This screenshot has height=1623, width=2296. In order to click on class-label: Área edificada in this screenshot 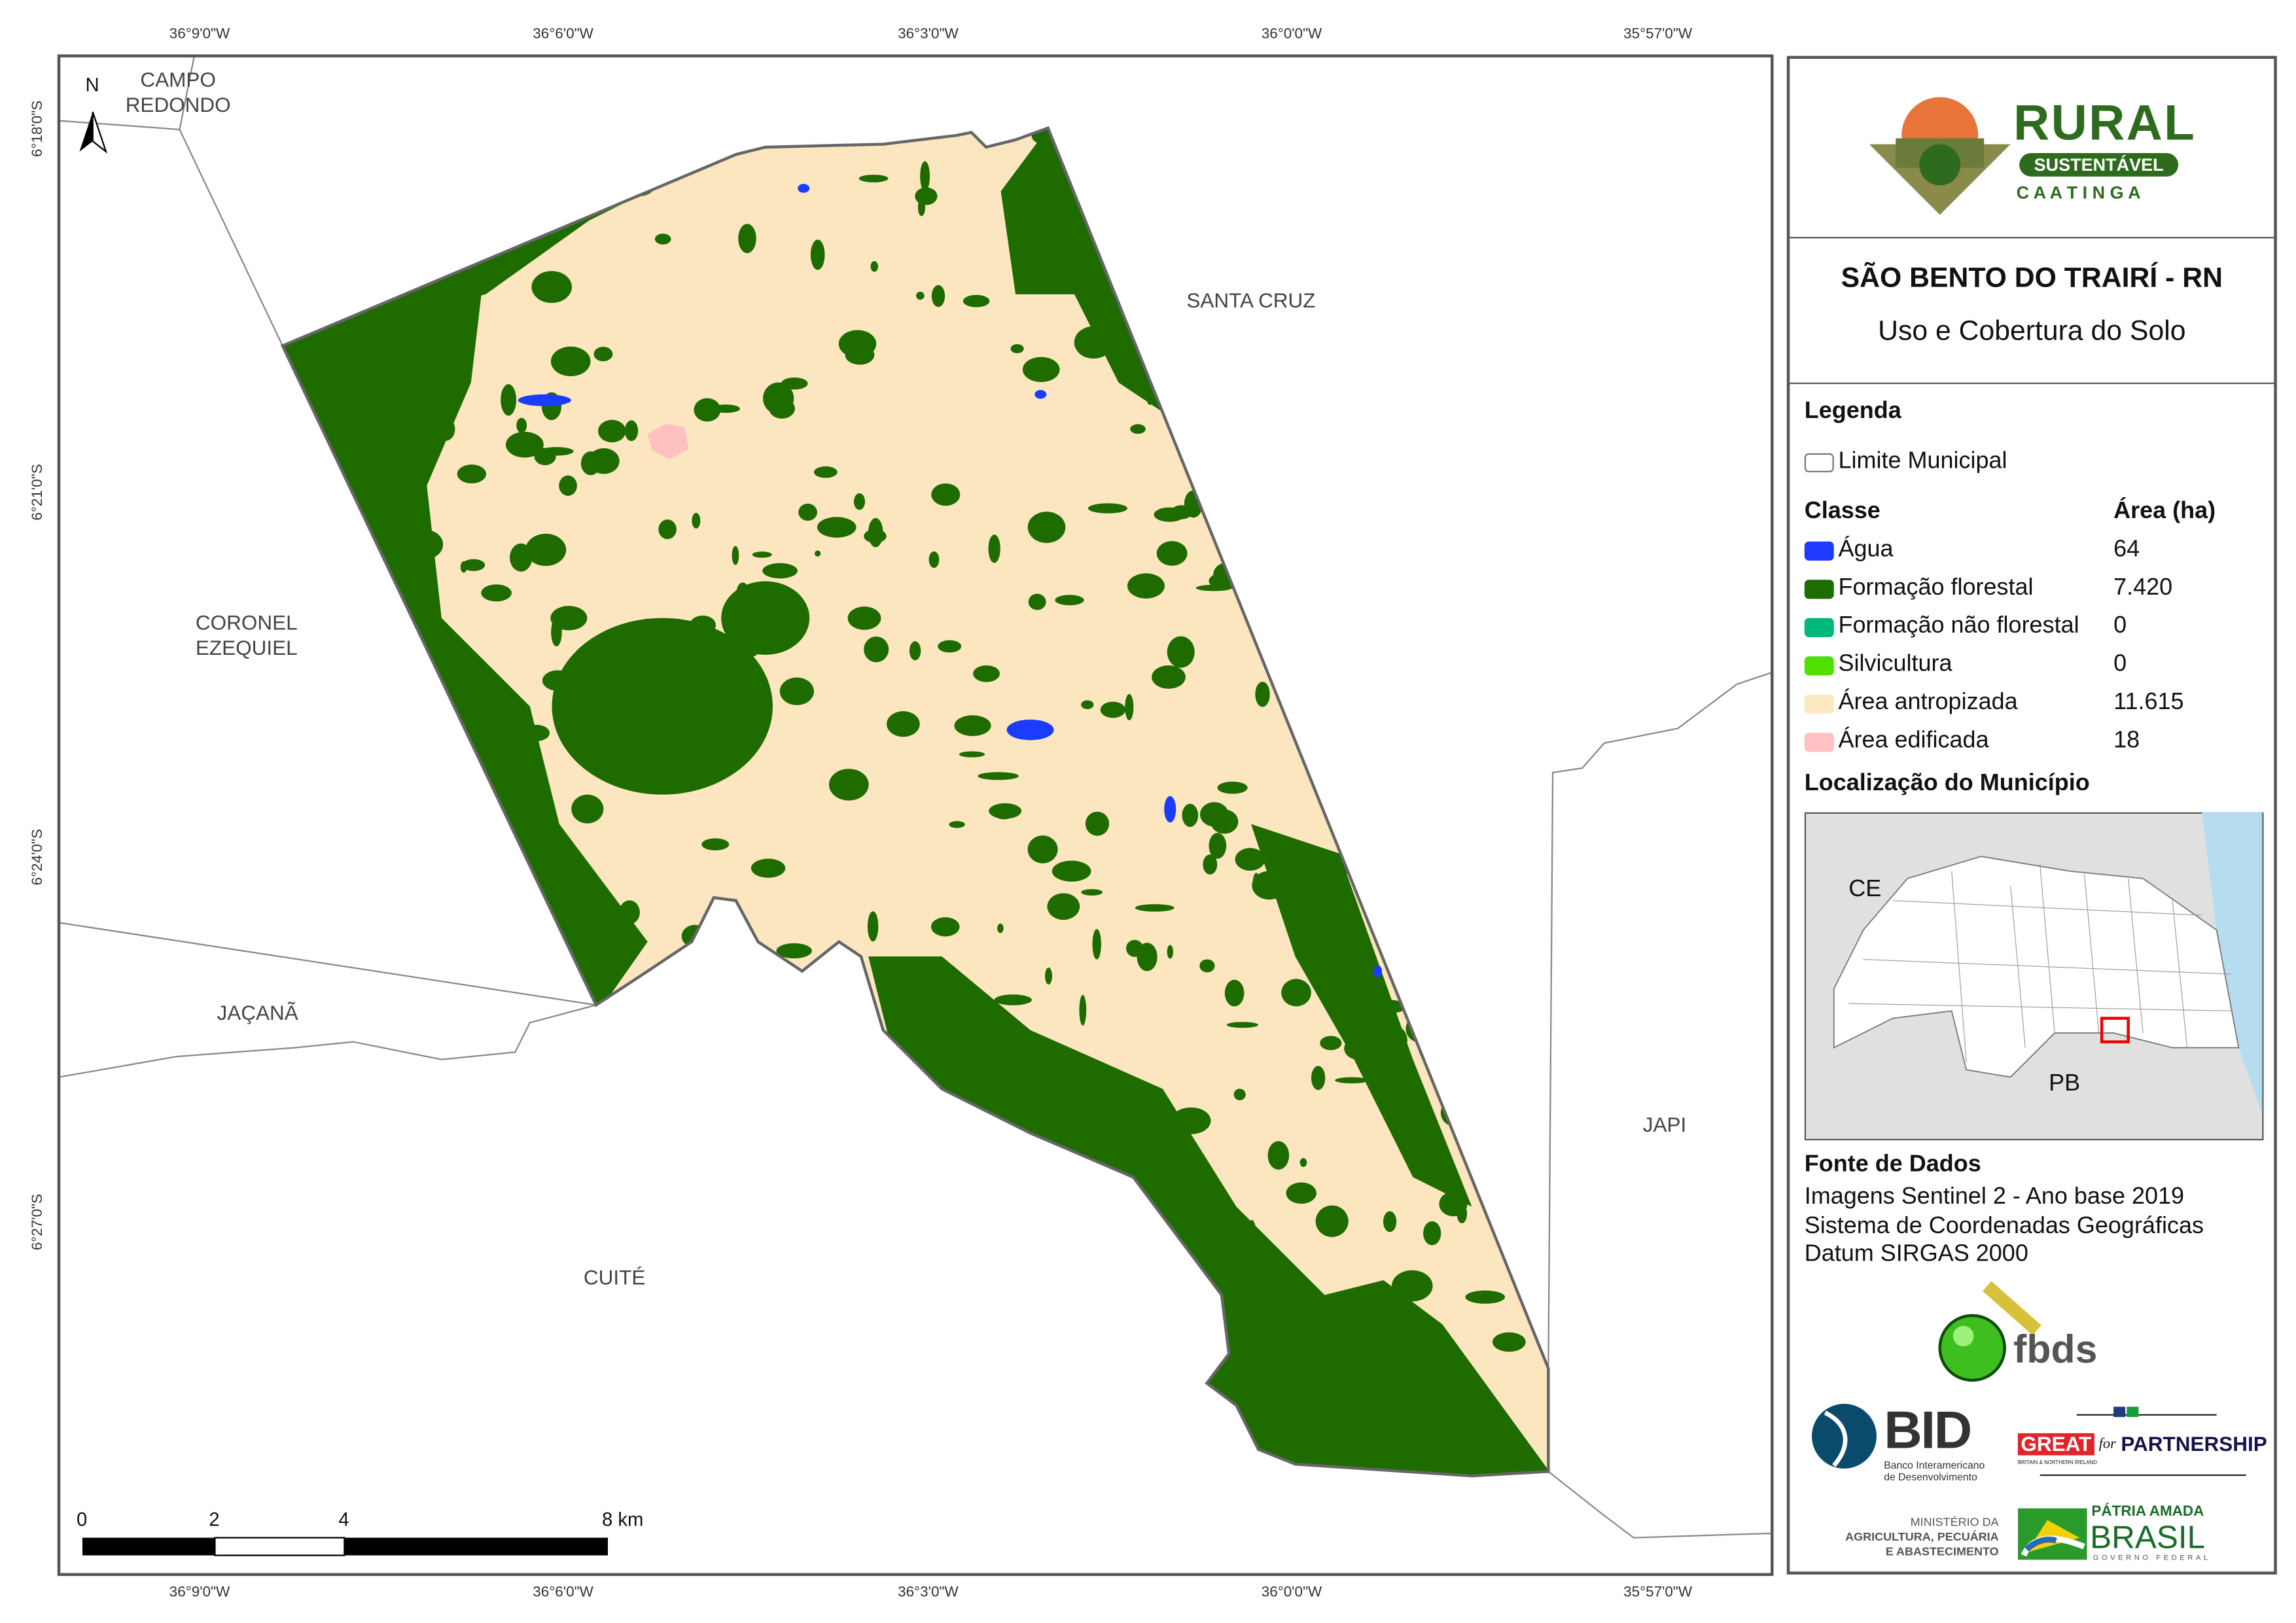, I will do `click(1914, 741)`.